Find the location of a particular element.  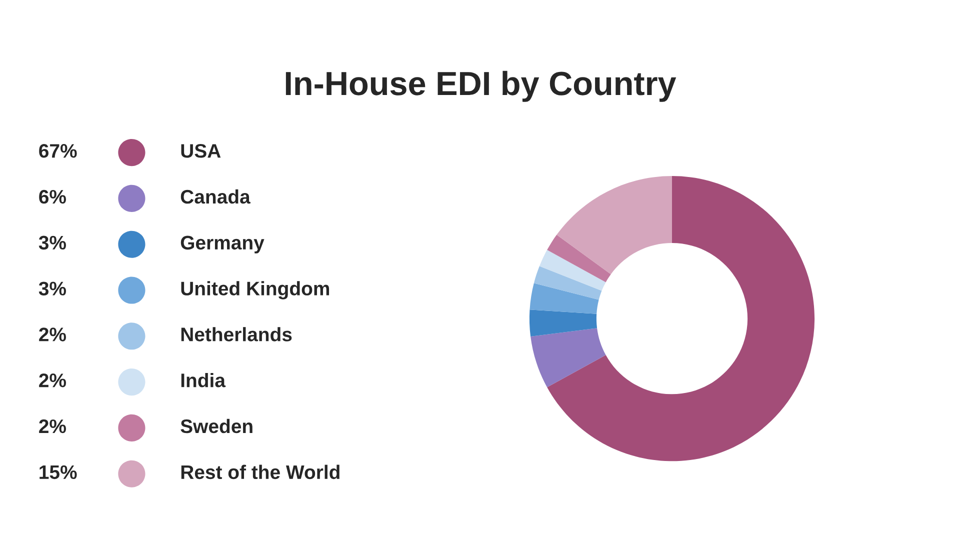

legend-label: Netherlands is located at coordinates (236, 334).